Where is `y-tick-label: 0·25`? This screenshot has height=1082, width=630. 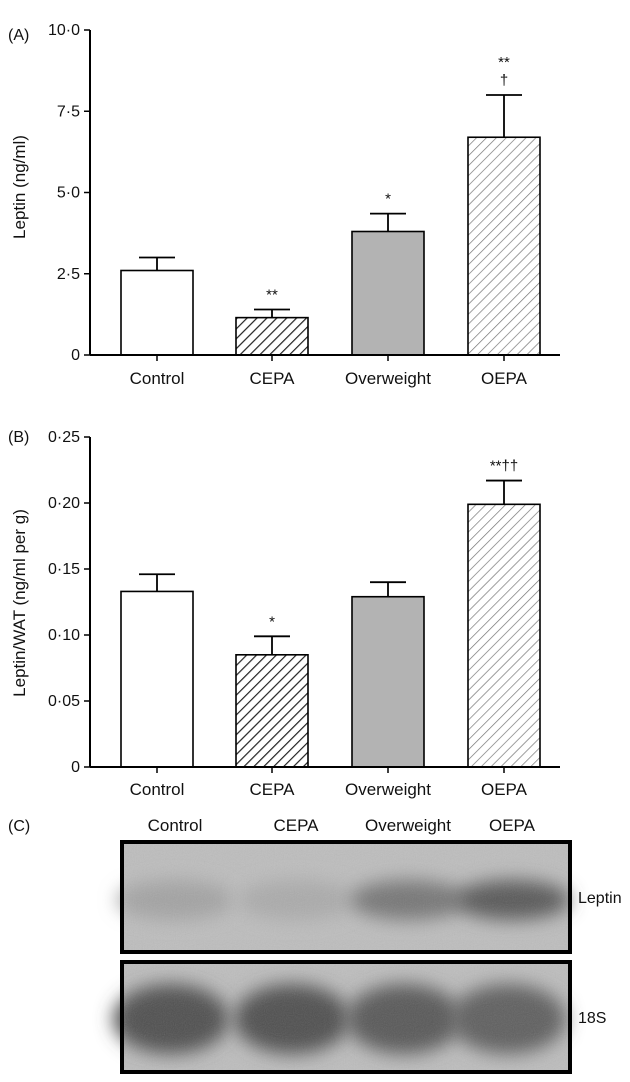
y-tick-label: 0·25 is located at coordinates (64, 437).